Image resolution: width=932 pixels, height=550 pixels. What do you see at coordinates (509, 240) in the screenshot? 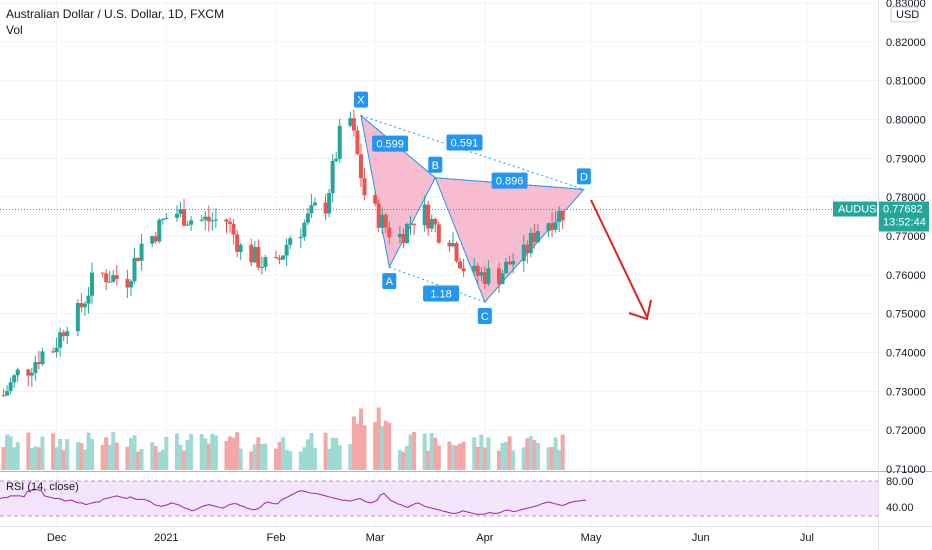
I see `pattern-bcd` at bounding box center [509, 240].